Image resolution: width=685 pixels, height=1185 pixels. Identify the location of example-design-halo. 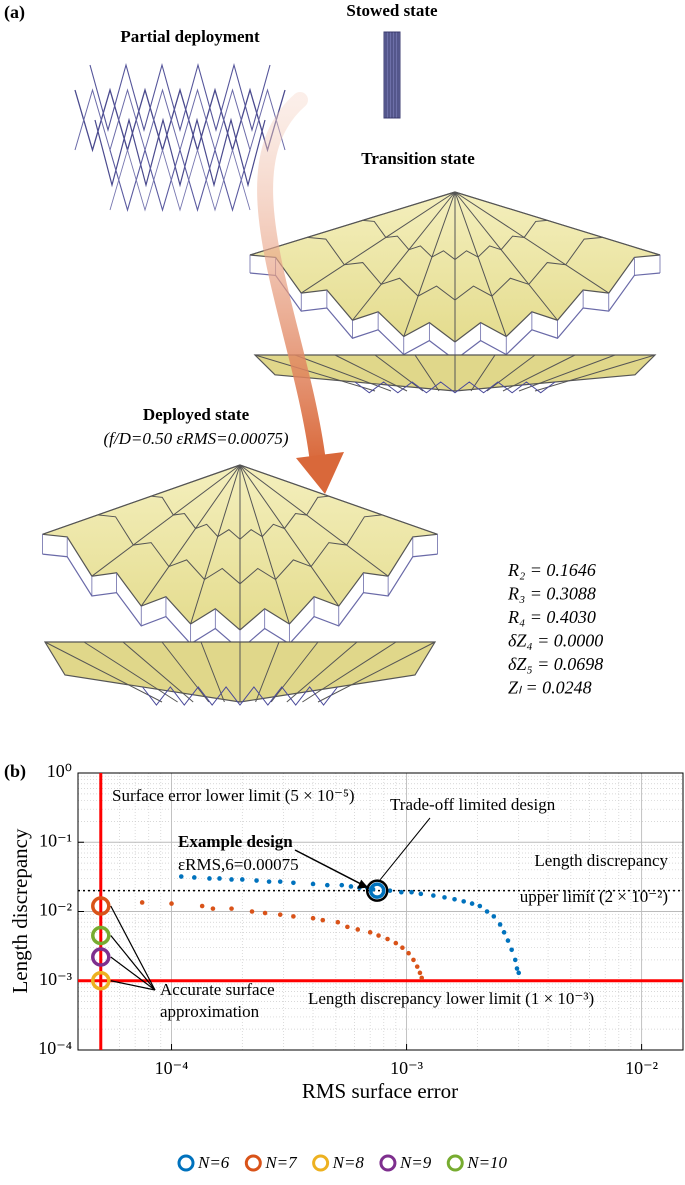
(377, 890).